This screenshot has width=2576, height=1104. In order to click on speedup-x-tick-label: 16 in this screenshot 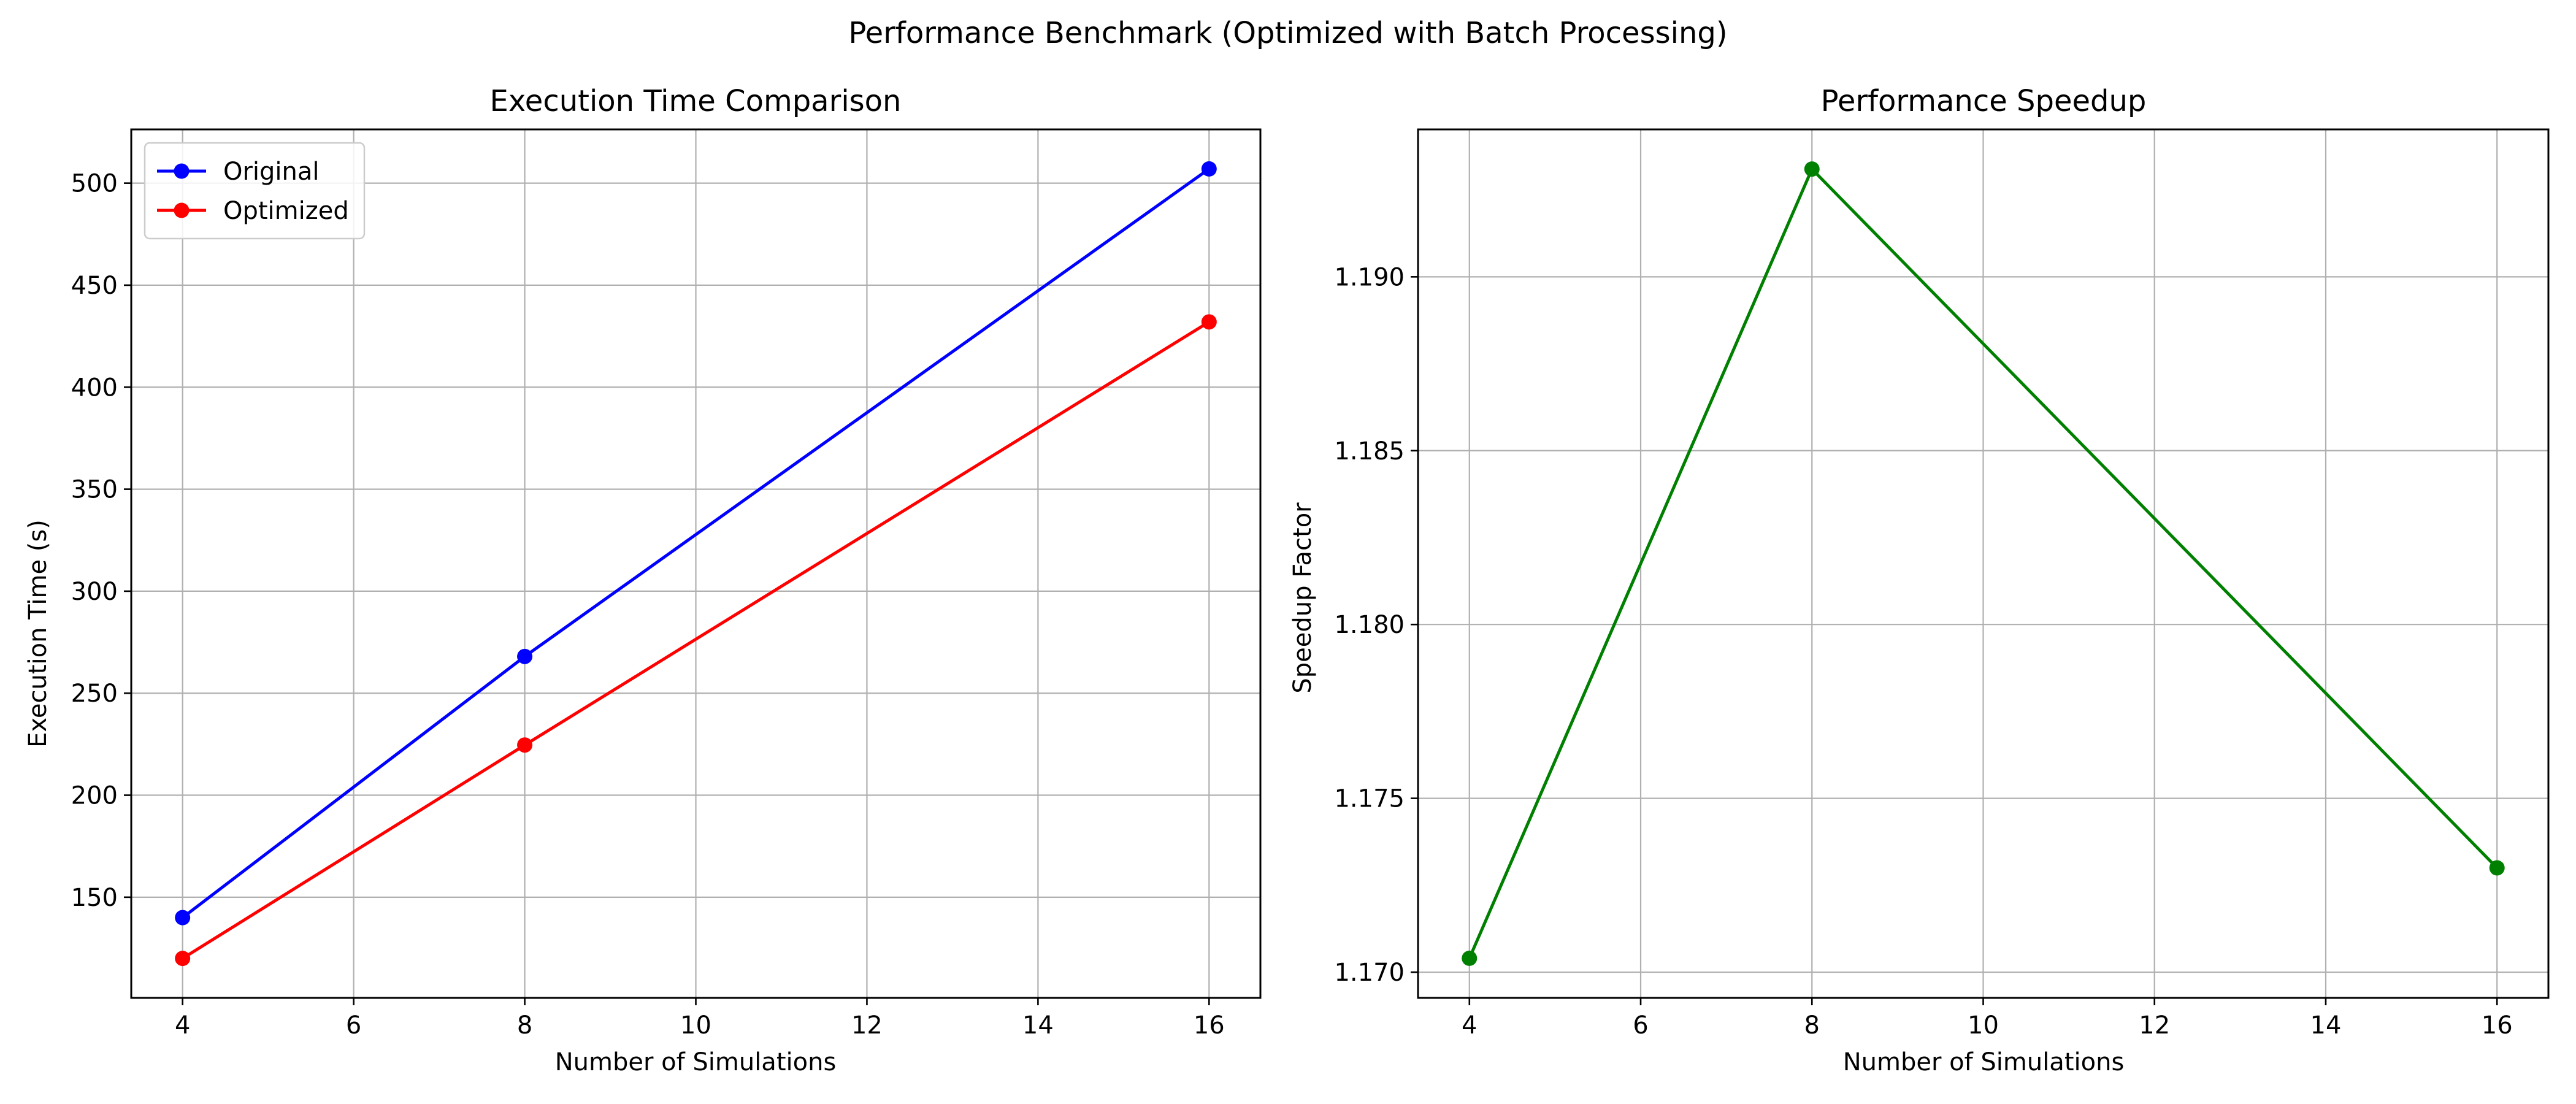, I will do `click(2497, 1025)`.